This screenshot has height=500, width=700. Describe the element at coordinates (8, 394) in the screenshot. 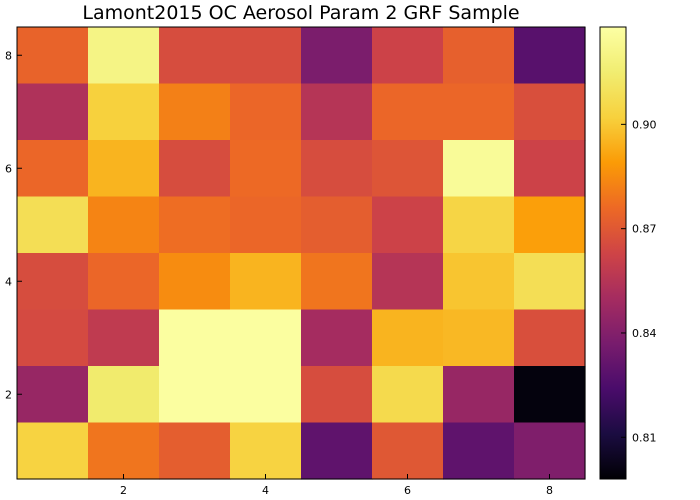

I see `y-tick-label: 2` at that location.